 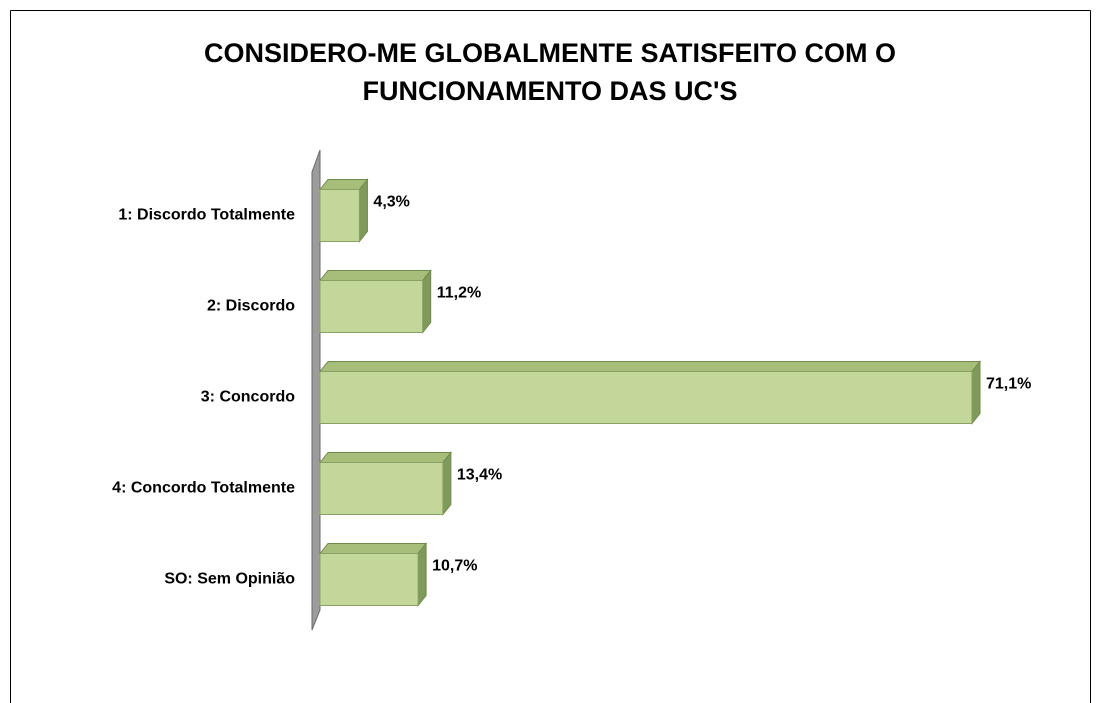 I want to click on value-label: 4,3%, so click(x=391, y=202).